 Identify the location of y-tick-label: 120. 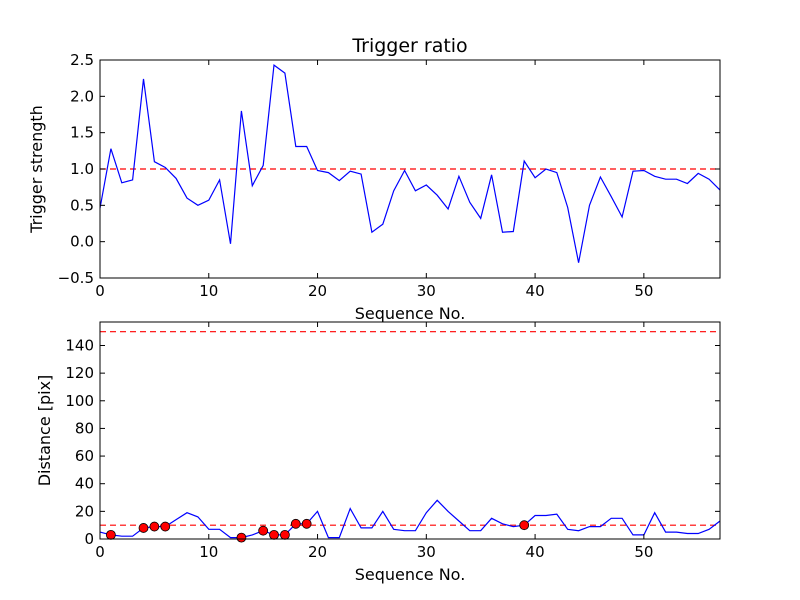
(79, 373).